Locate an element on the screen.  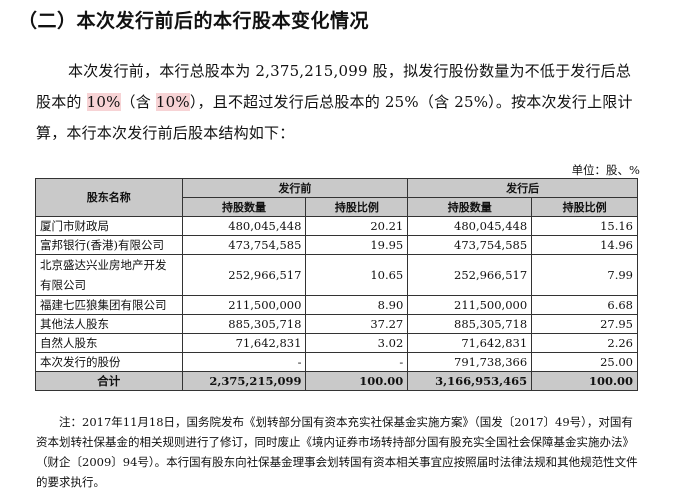
table-header-row-2: 持股数量 持股比例 持股数量 持股比例 is located at coordinates (337, 207).